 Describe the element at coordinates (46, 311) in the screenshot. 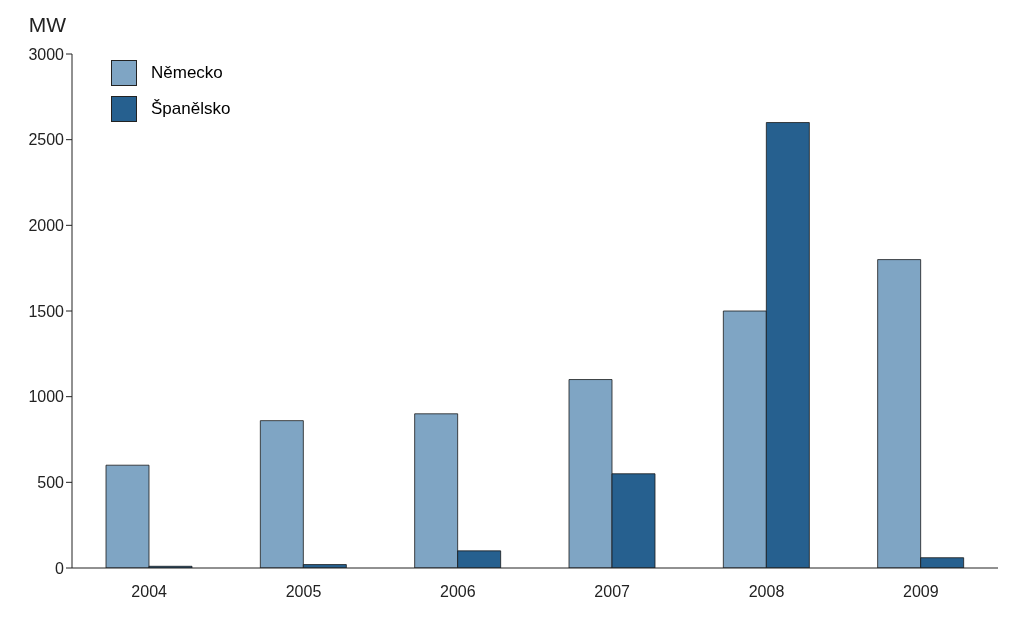

I see `y-tick-label: 1500` at that location.